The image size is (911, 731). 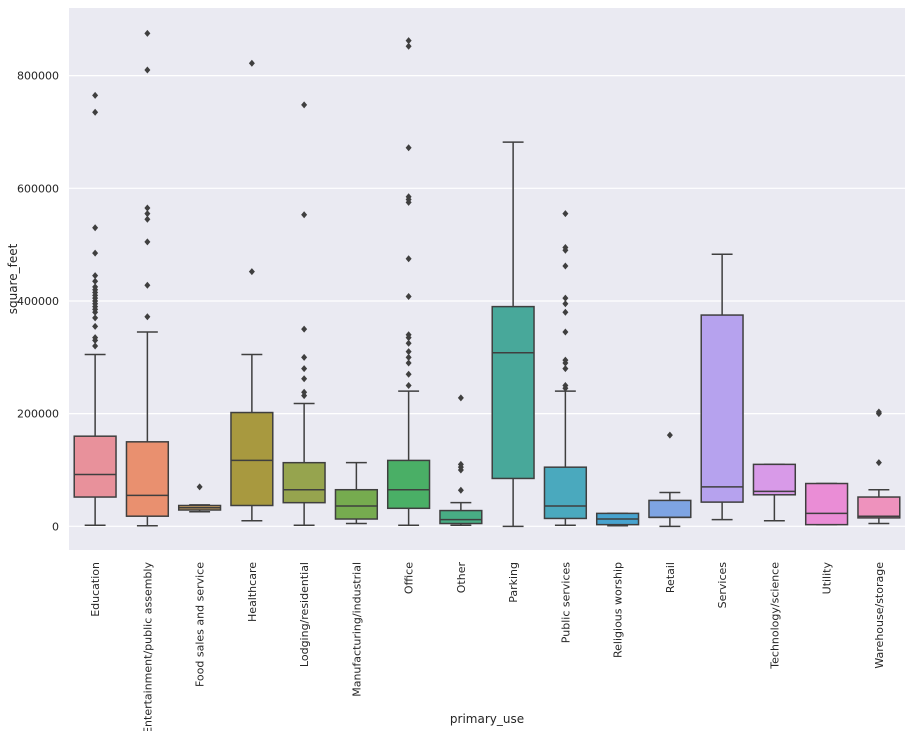 What do you see at coordinates (879, 615) in the screenshot?
I see `x-tick-label: Warehouse/storage` at bounding box center [879, 615].